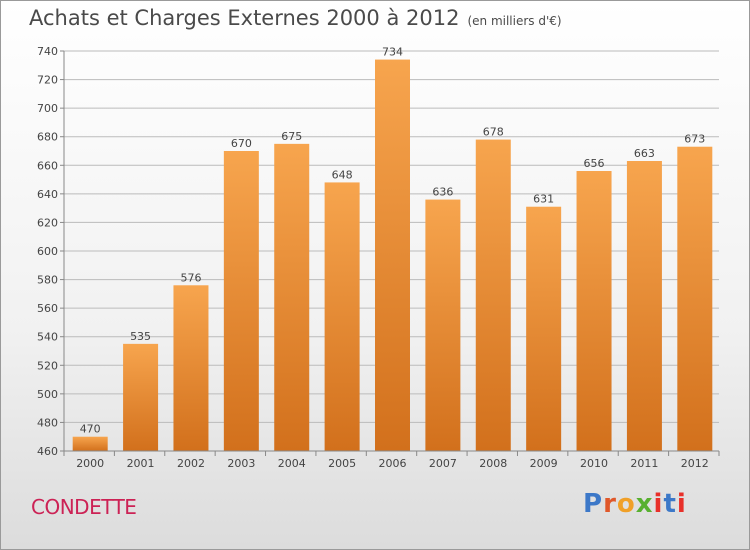 Image resolution: width=750 pixels, height=550 pixels. Describe the element at coordinates (493, 295) in the screenshot. I see `bar-2008` at that location.